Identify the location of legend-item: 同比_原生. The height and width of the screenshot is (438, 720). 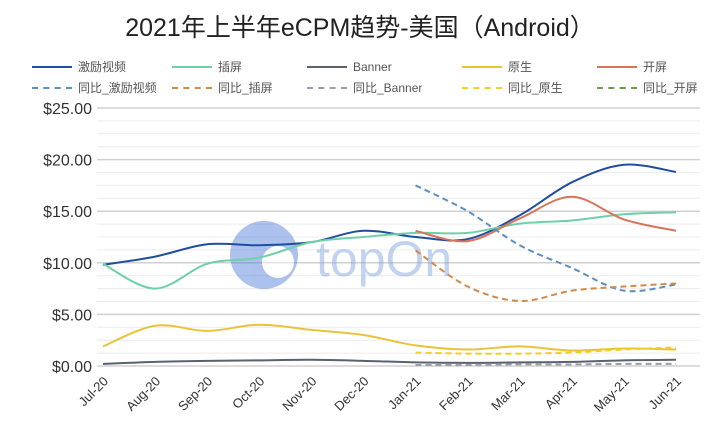
(529, 87).